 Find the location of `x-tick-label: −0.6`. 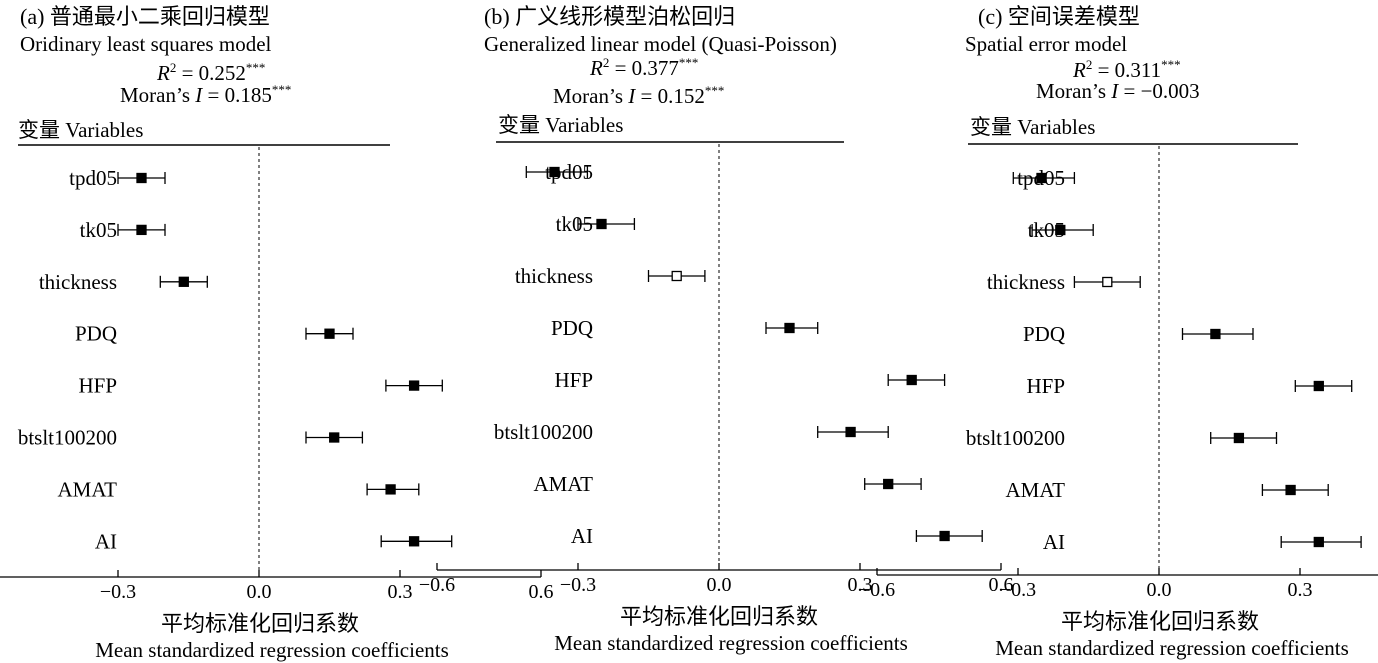

x-tick-label: −0.6 is located at coordinates (437, 585).